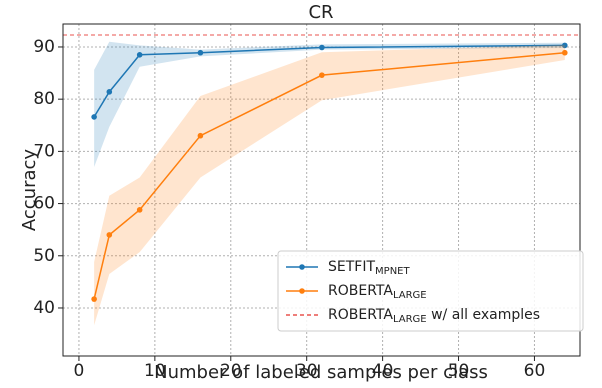 The image size is (602, 388). Describe the element at coordinates (44, 256) in the screenshot. I see `y-tick-label: 50` at that location.